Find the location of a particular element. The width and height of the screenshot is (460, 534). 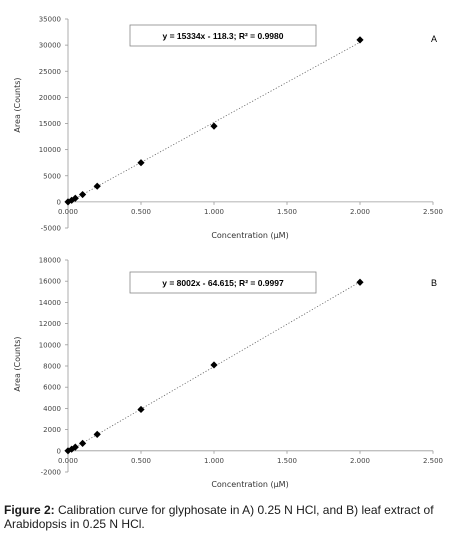

trendline-equation-b: y = 8002x - 64.615; R² = 0.9997 is located at coordinates (223, 283).